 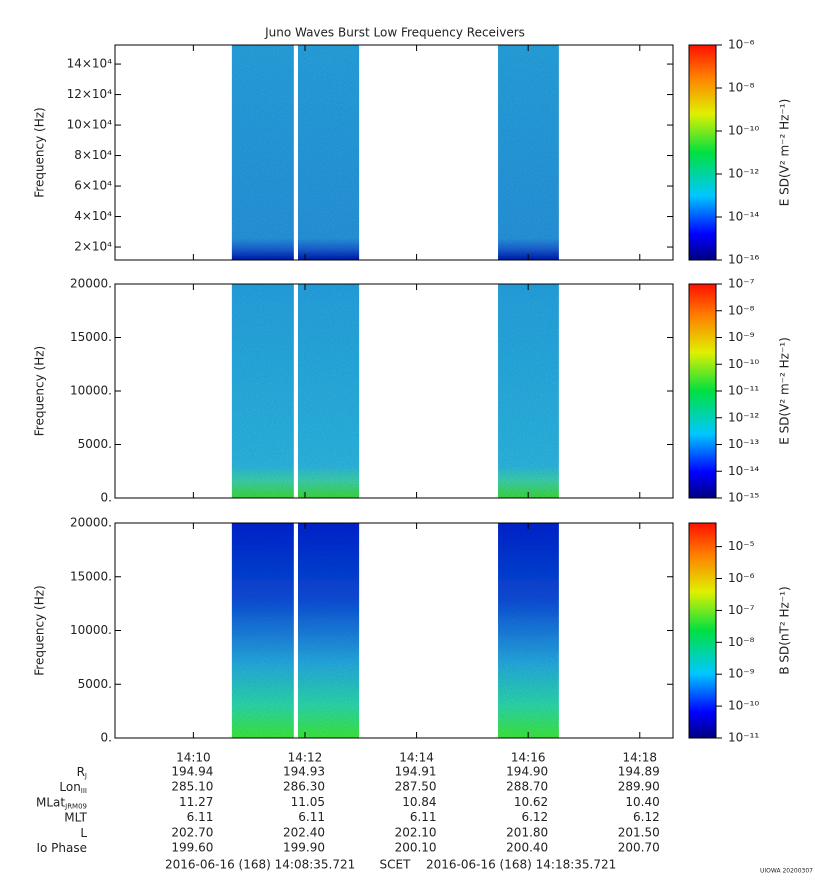 I want to click on y-tick-label: 8×10⁴, so click(x=93, y=155).